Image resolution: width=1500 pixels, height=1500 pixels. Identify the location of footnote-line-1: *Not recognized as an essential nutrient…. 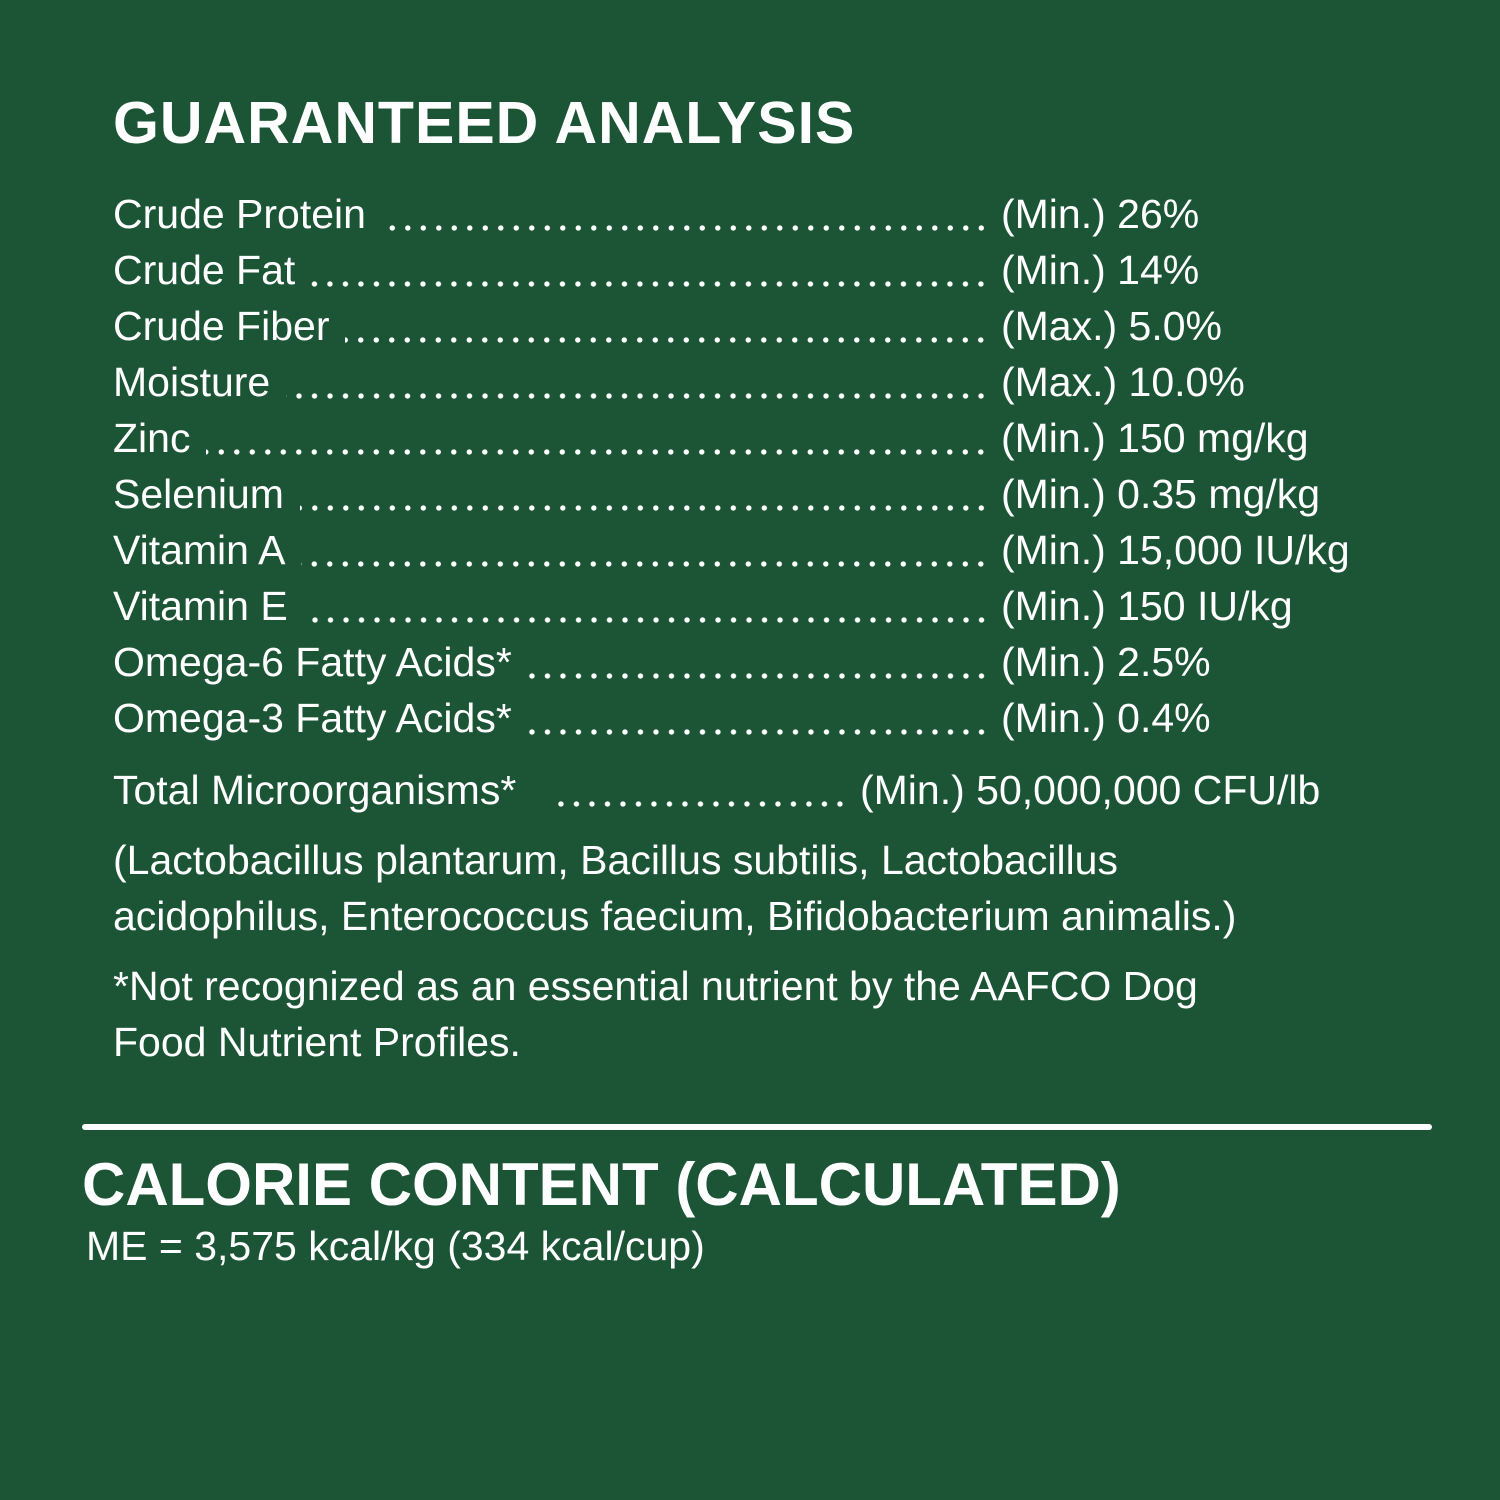
(655, 986).